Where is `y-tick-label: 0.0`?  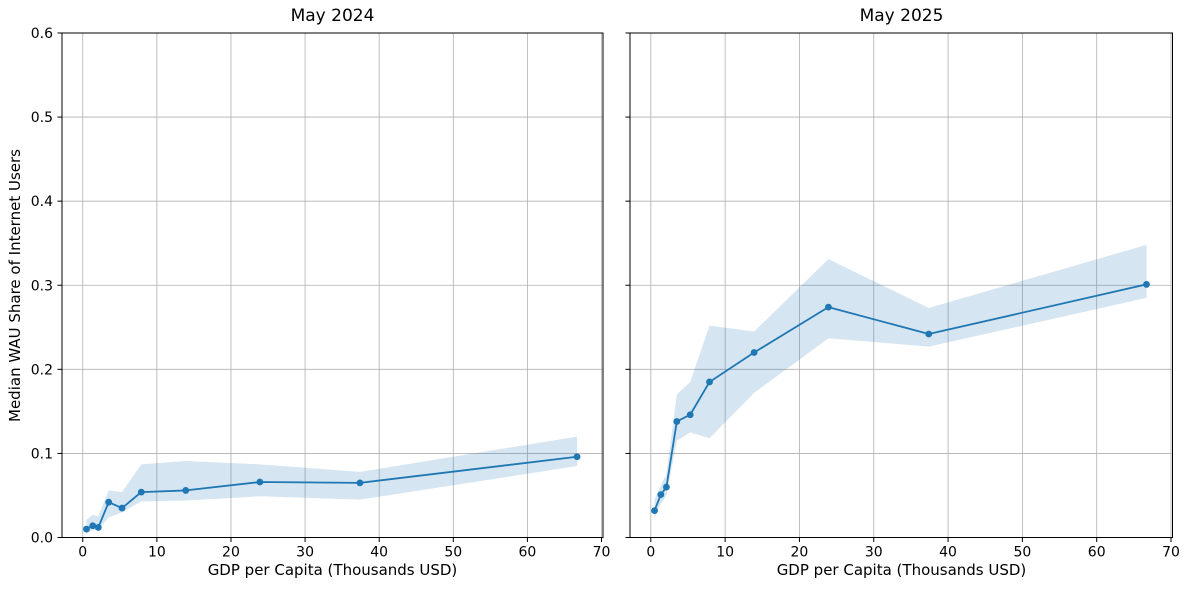
y-tick-label: 0.0 is located at coordinates (42, 539).